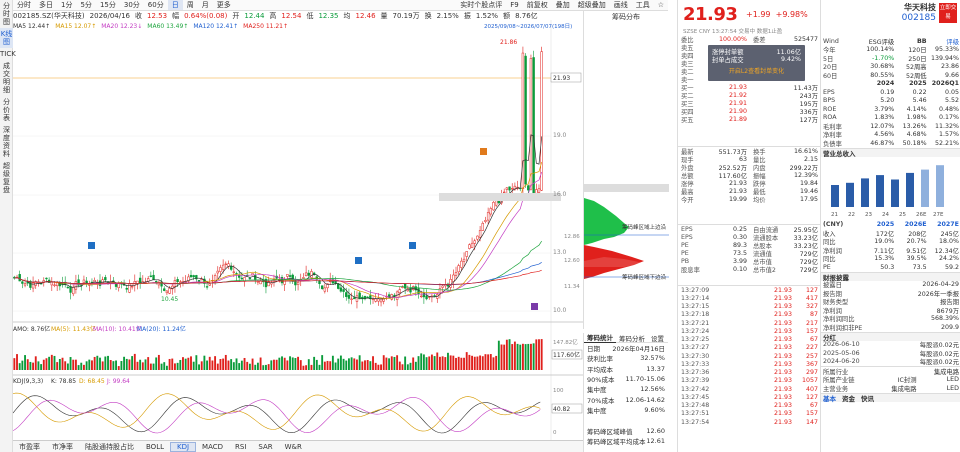  I want to click on star-icon: ☆, so click(660, 5).